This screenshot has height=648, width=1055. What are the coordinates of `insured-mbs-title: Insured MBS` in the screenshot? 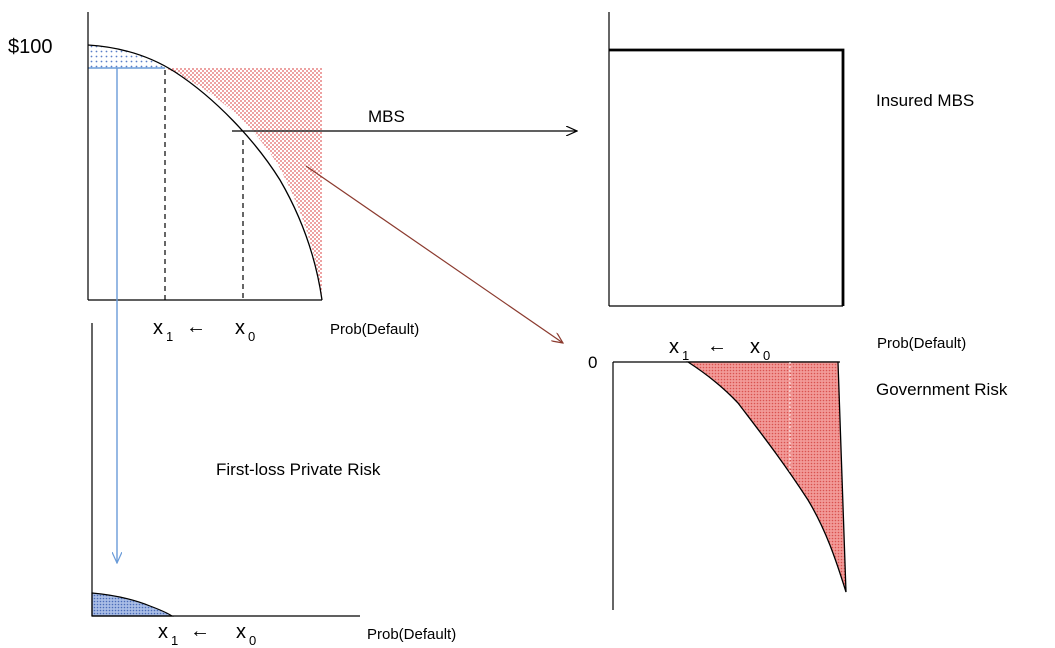 It's located at (925, 100).